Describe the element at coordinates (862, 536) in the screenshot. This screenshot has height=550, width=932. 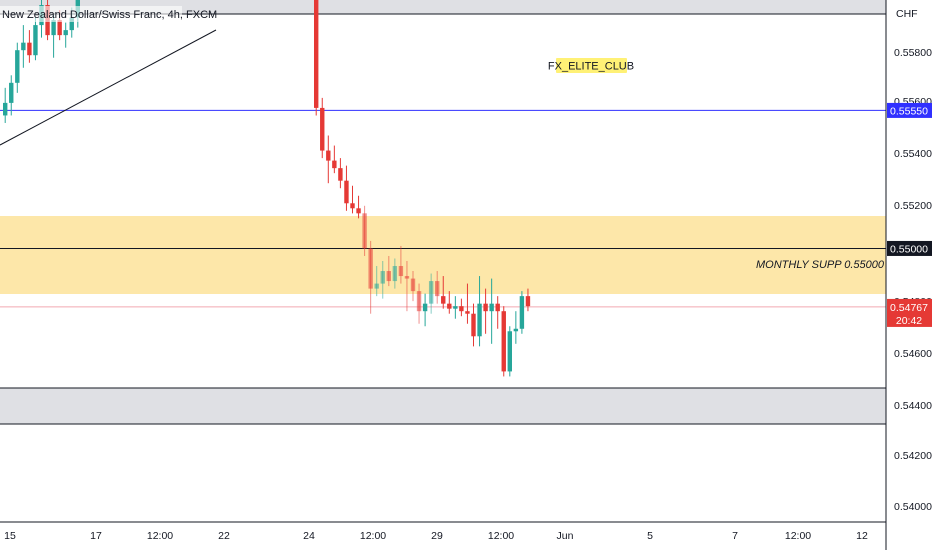
I see `x-tick-label: 12` at that location.